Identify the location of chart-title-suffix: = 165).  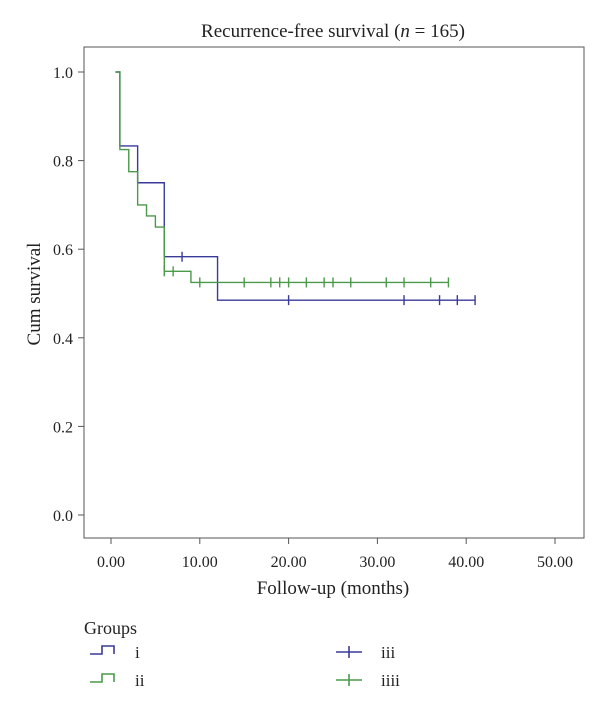
(437, 31).